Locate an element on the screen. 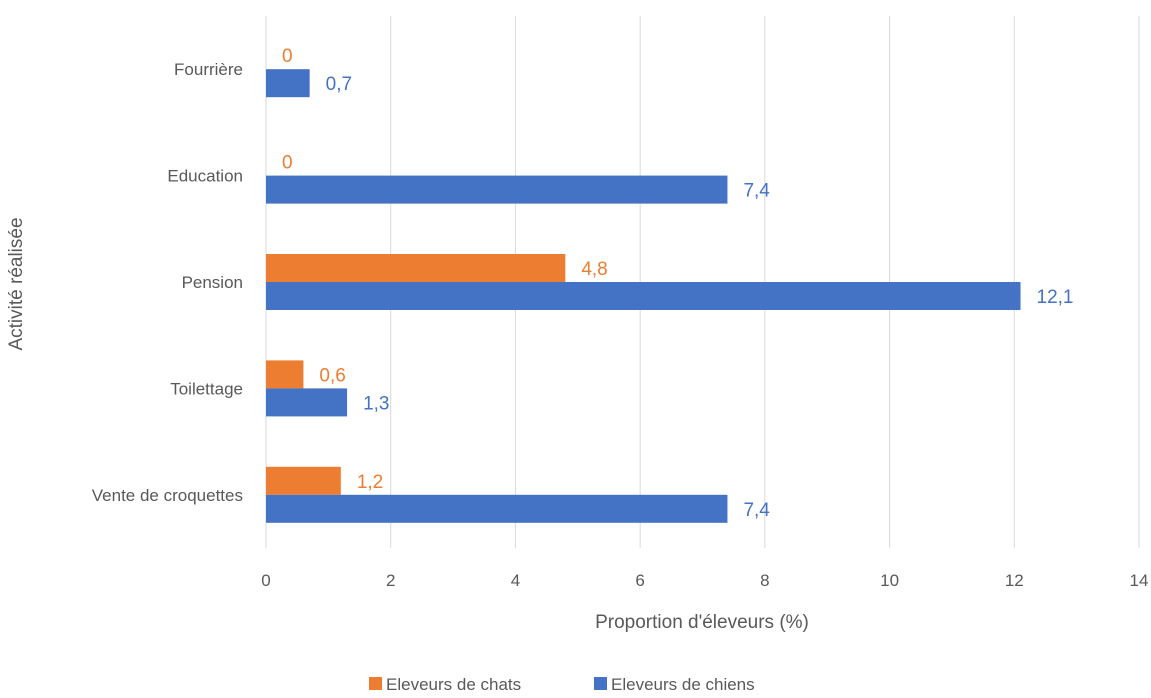  data-label-dogs: 12,1 is located at coordinates (1055, 297).